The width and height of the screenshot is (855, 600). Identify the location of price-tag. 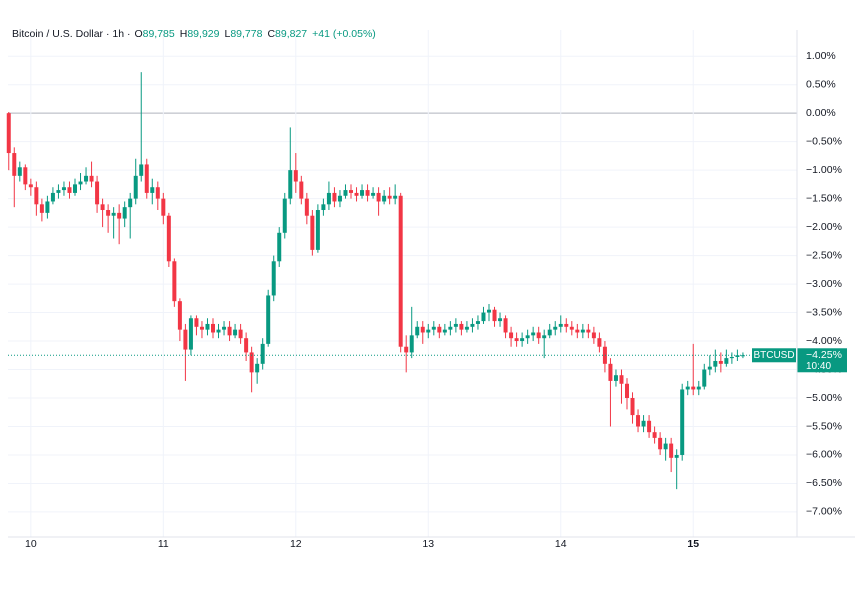
(822, 360).